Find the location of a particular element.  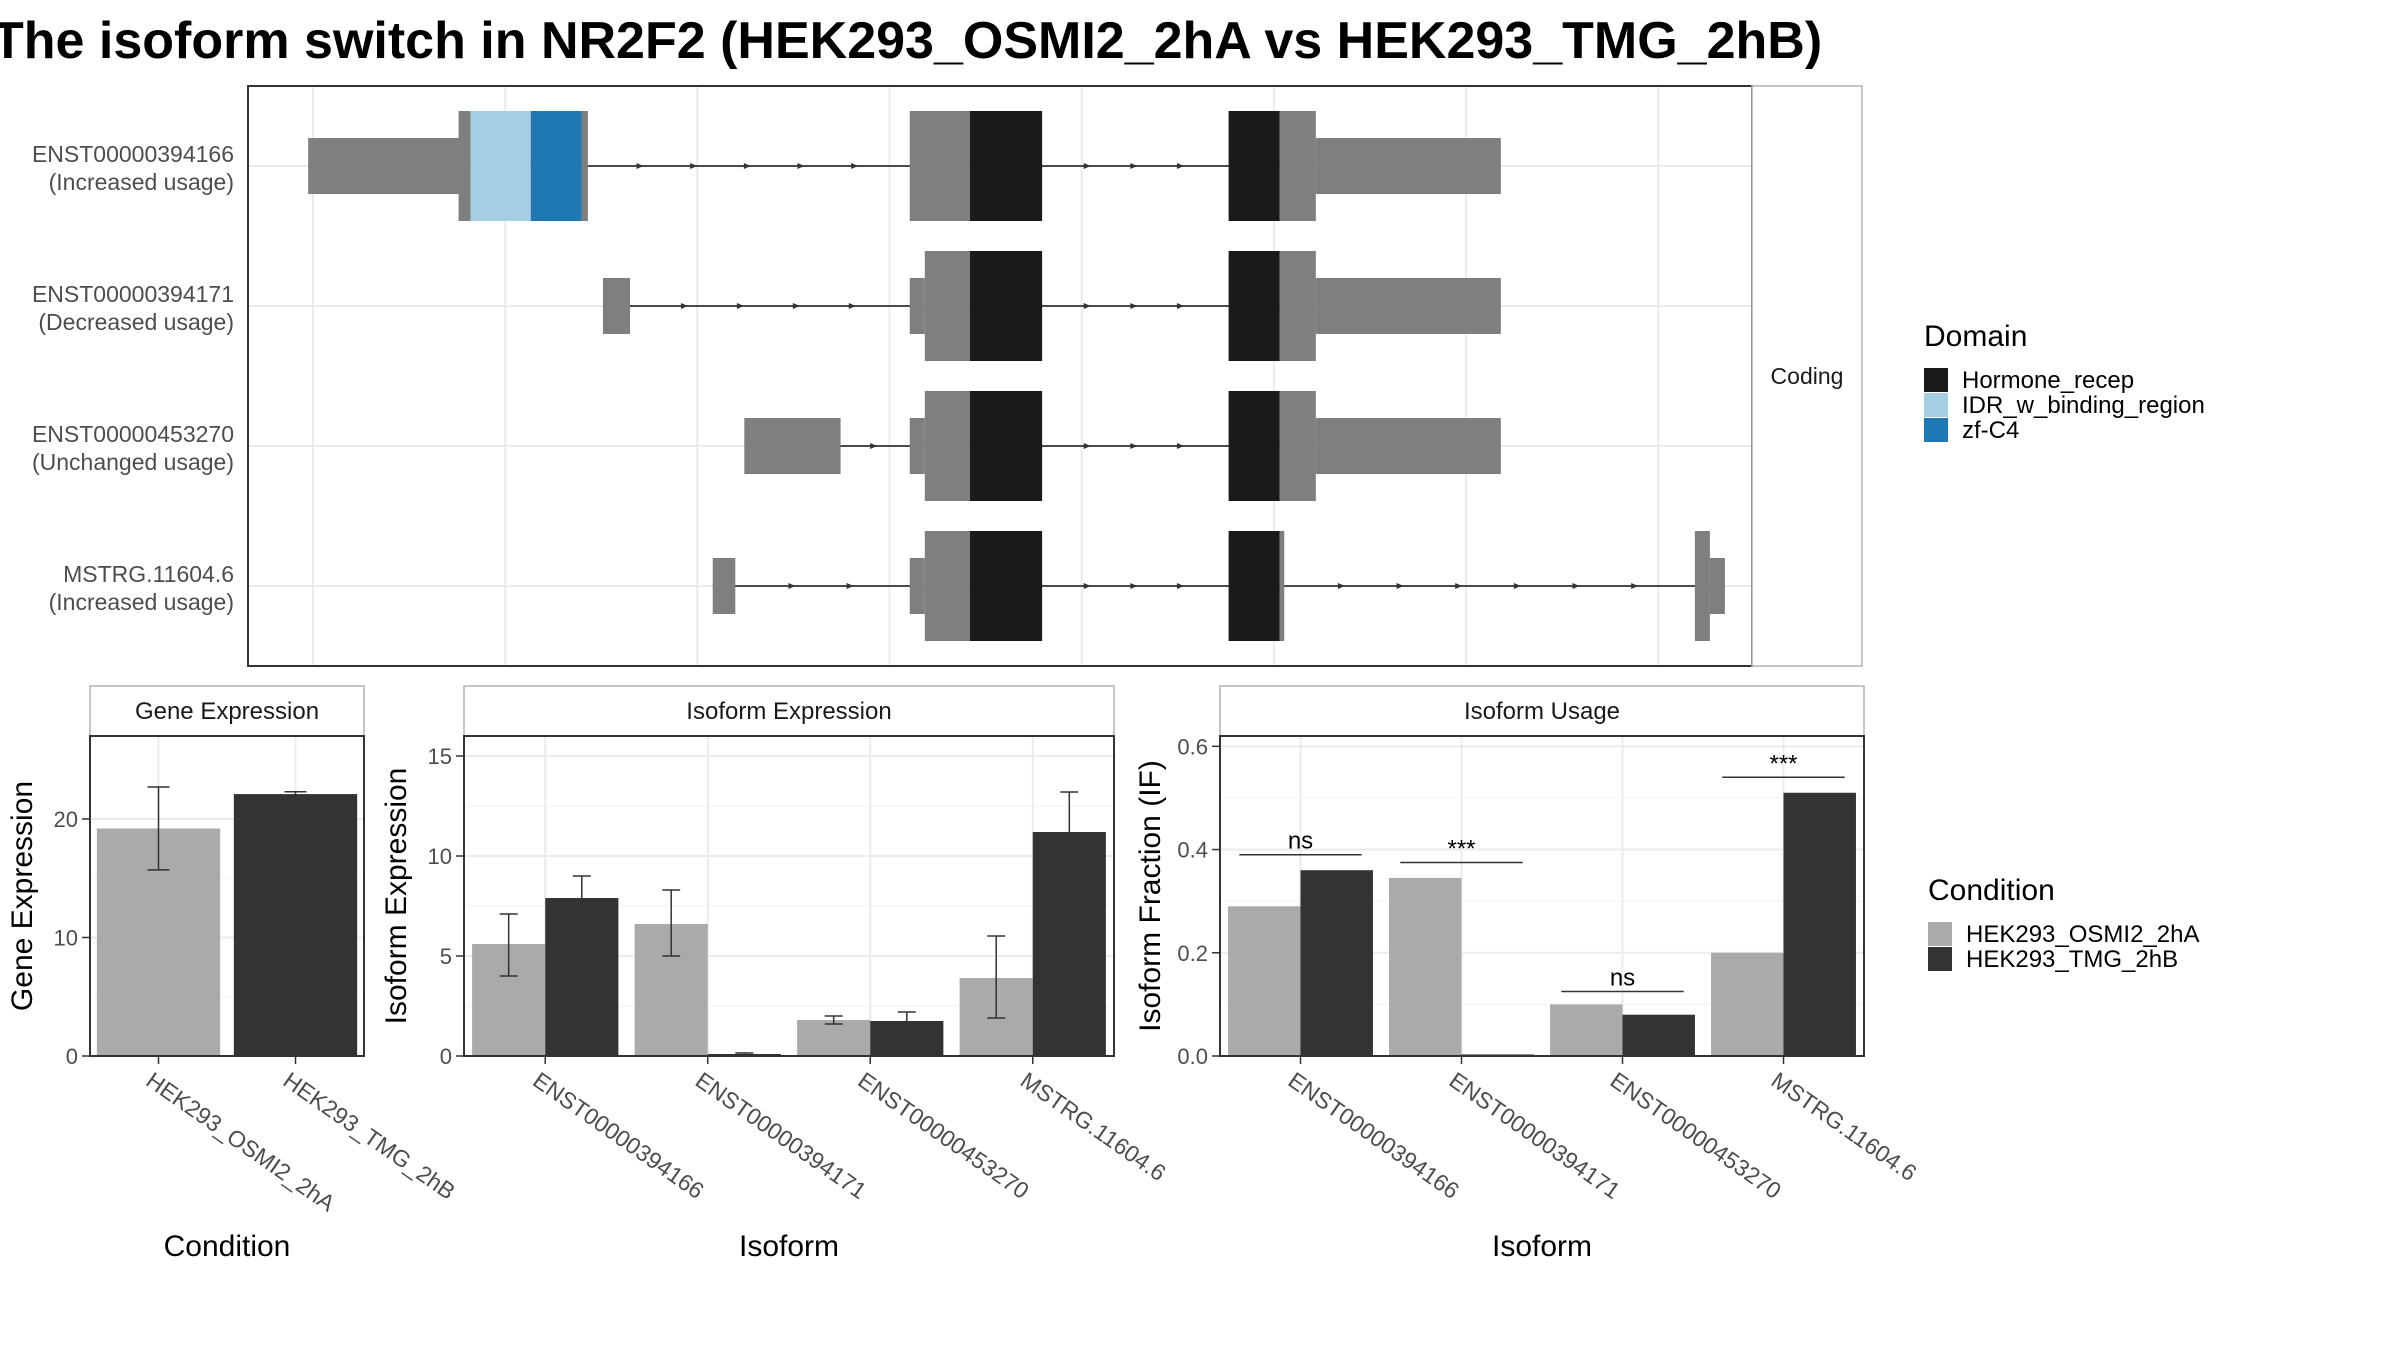

legend-condition-key is located at coordinates (1940, 959).